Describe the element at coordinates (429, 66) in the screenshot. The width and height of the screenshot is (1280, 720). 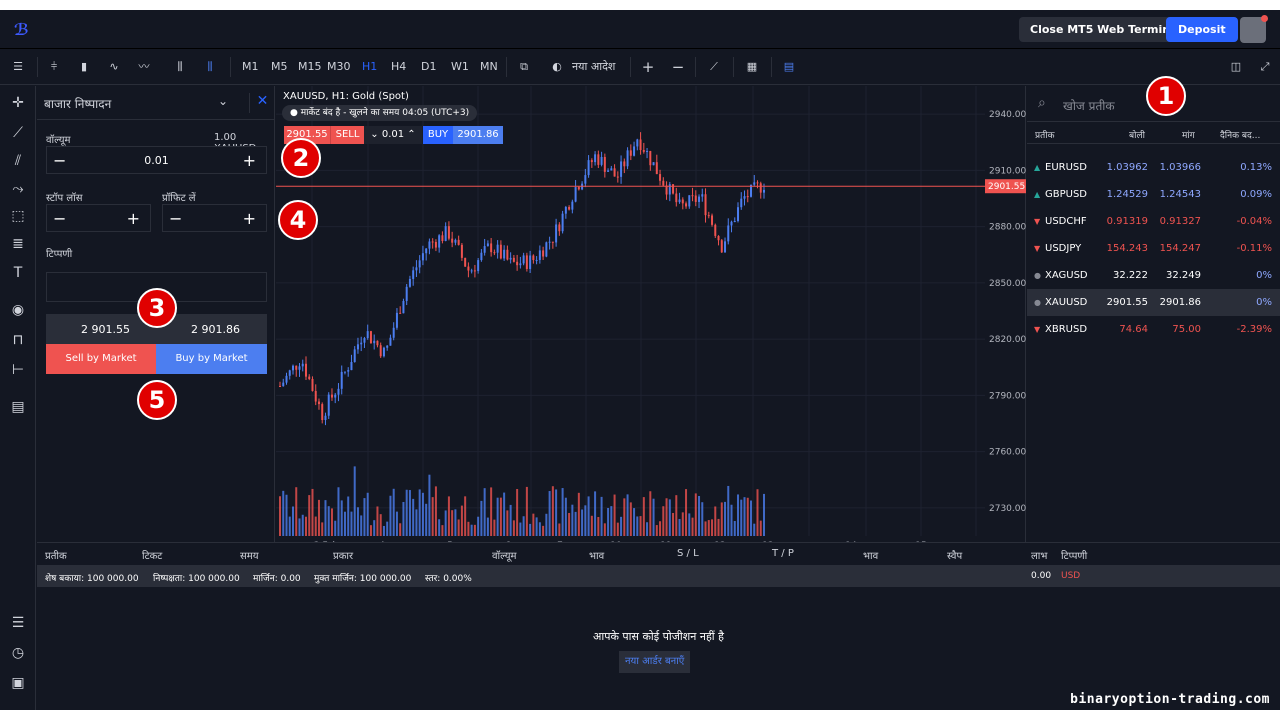
I see `timeframe-d1: D1` at that location.